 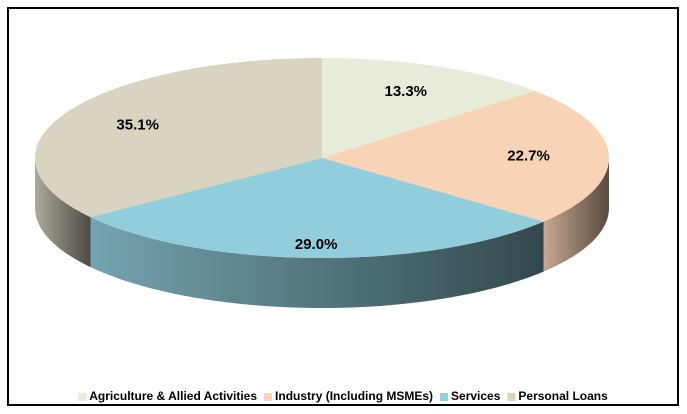 I want to click on data-label: 22.7%, so click(x=528, y=155).